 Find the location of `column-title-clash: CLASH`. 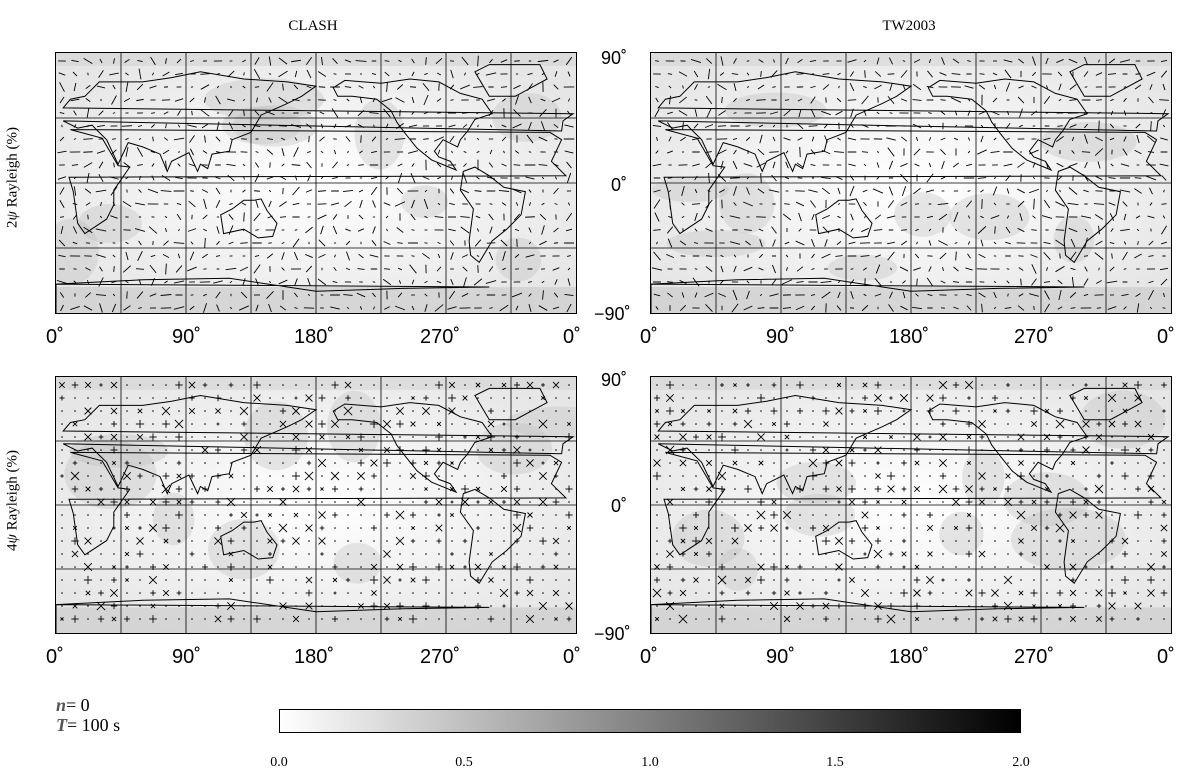

column-title-clash: CLASH is located at coordinates (313, 26).